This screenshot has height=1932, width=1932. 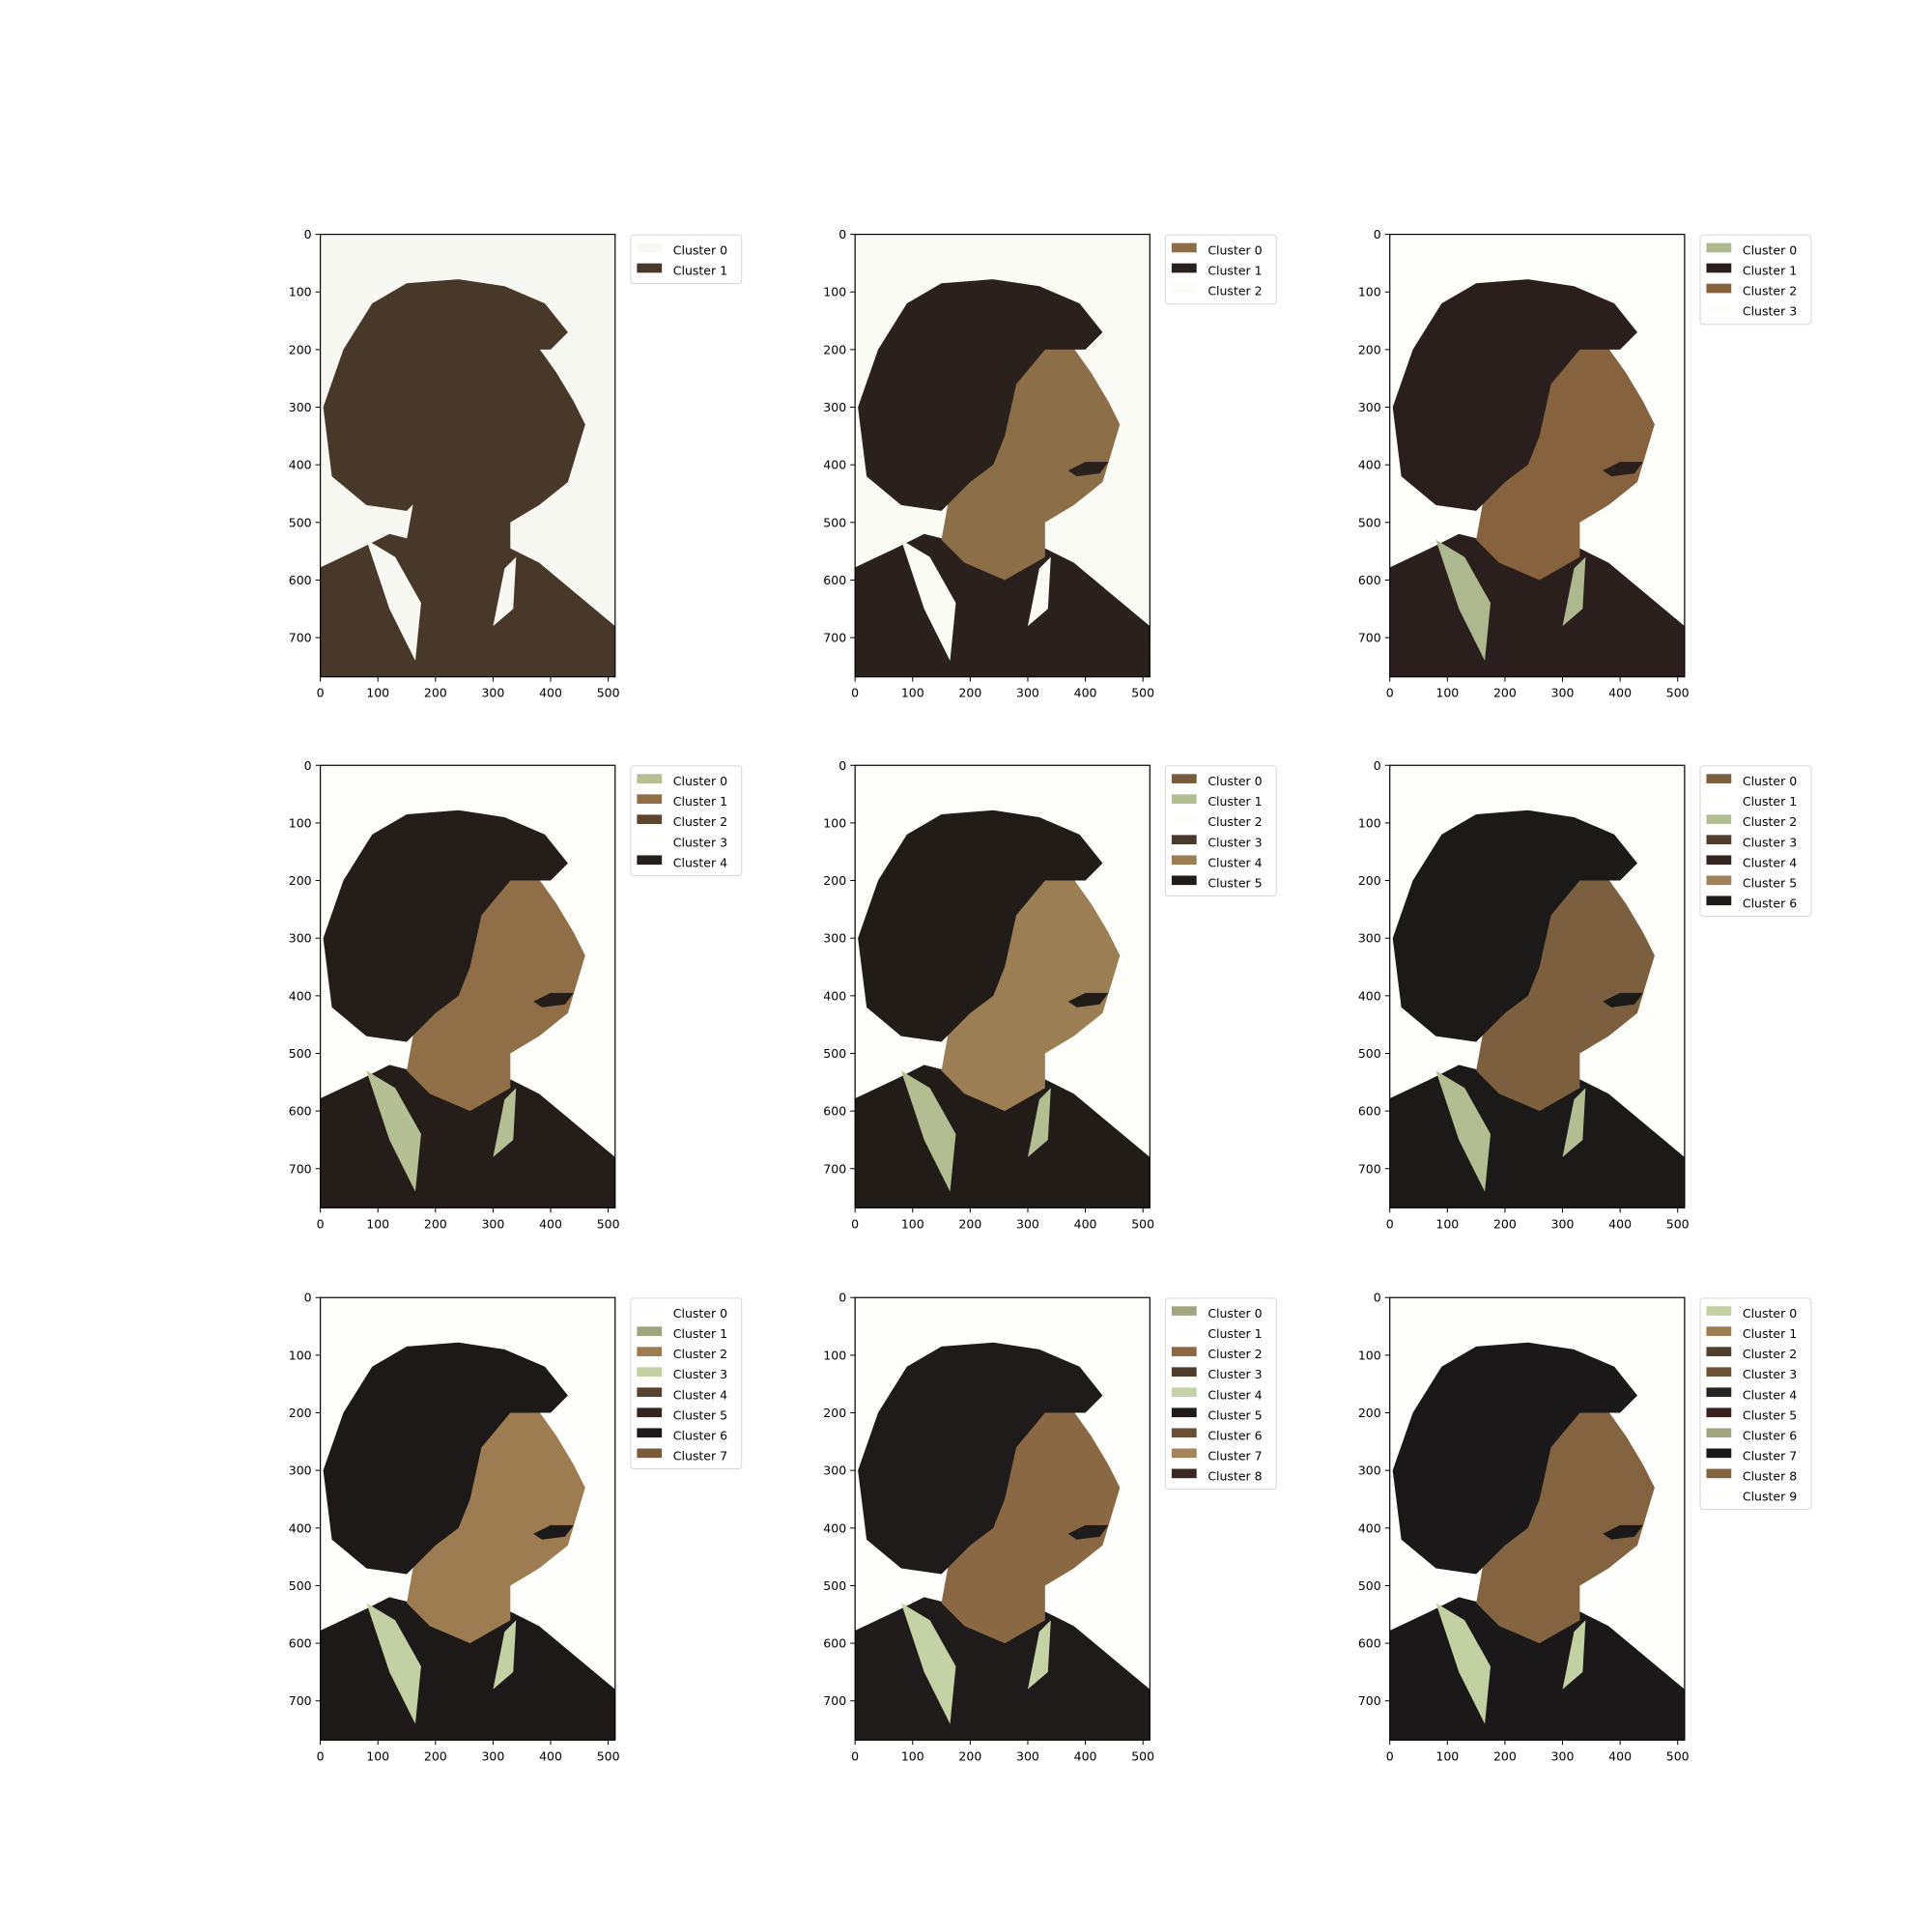 What do you see at coordinates (1390, 693) in the screenshot?
I see `x-tick-label: 0` at bounding box center [1390, 693].